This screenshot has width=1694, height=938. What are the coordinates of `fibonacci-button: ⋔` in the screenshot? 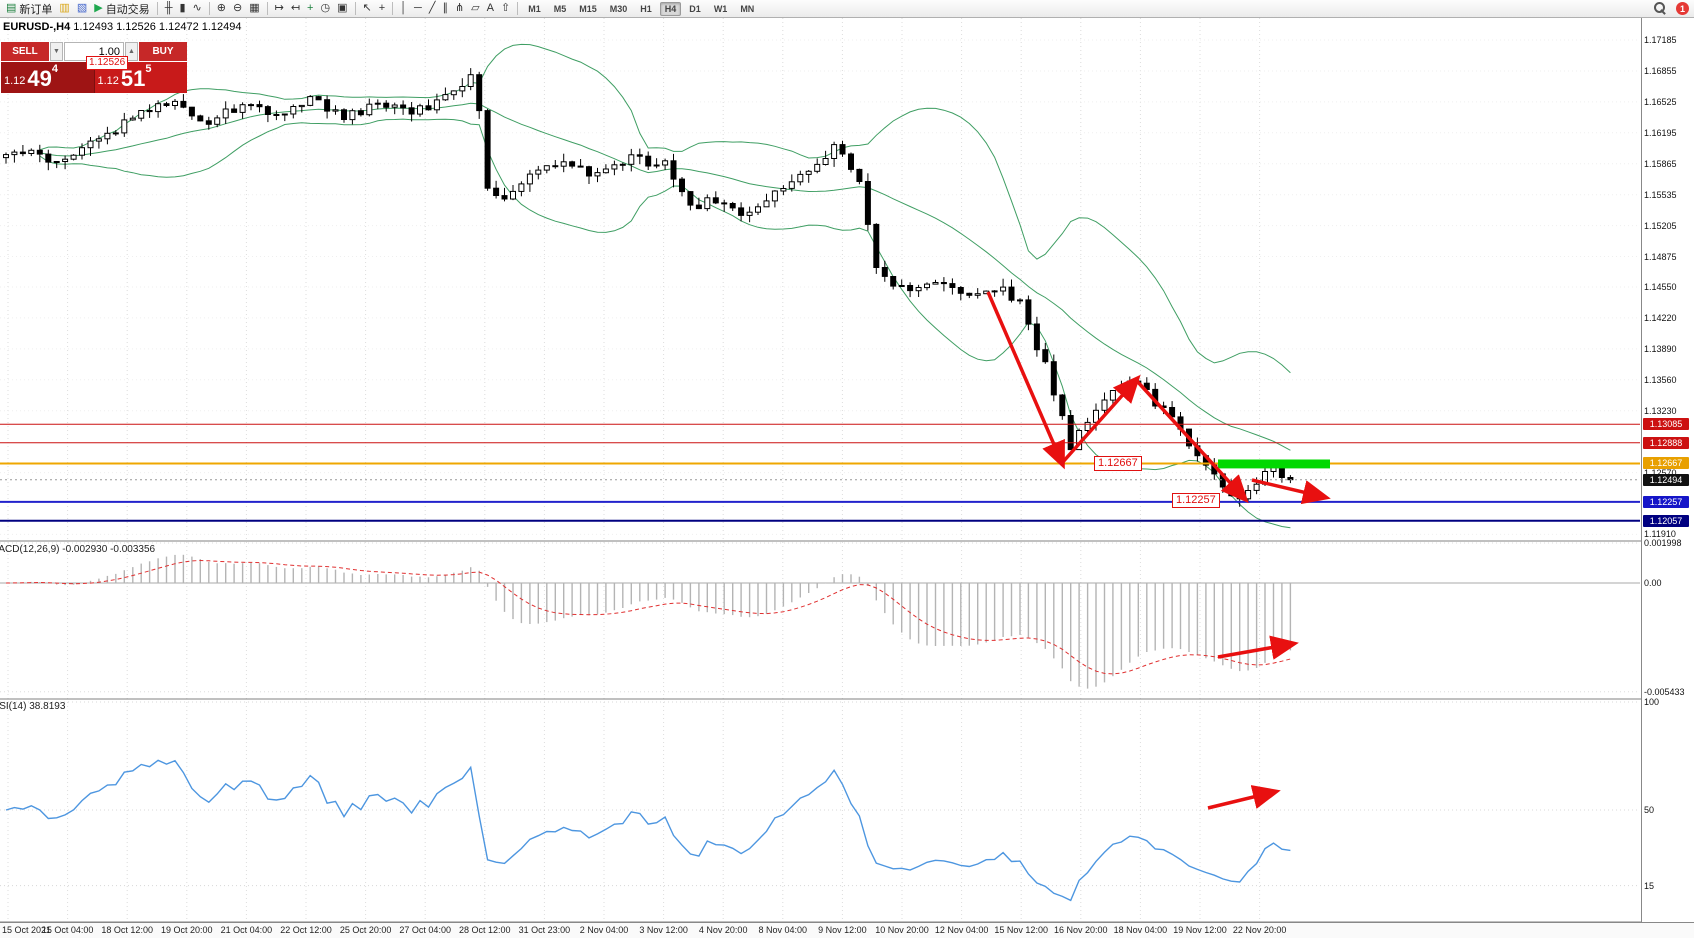 It's located at (459, 9).